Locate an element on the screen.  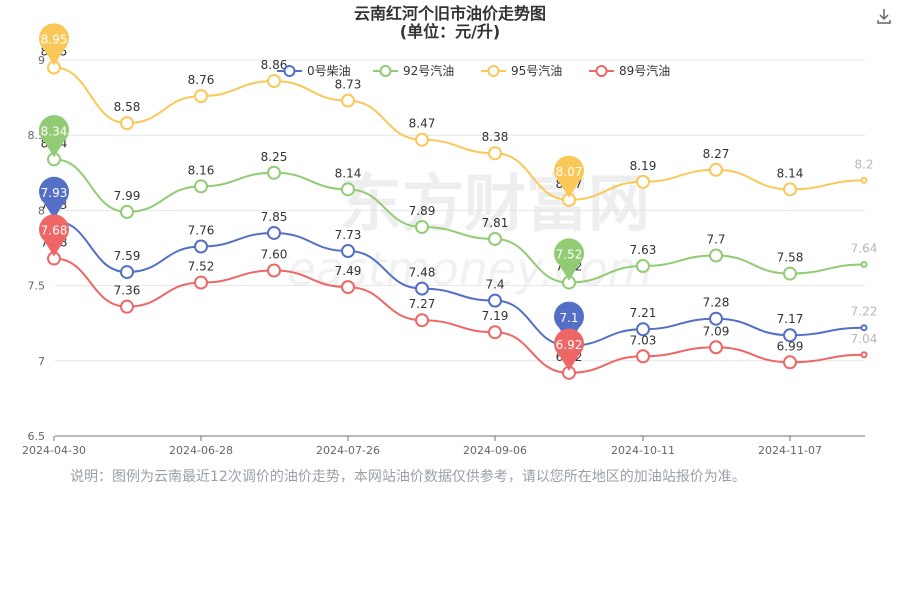
data-label: 7.85 is located at coordinates (274, 217).